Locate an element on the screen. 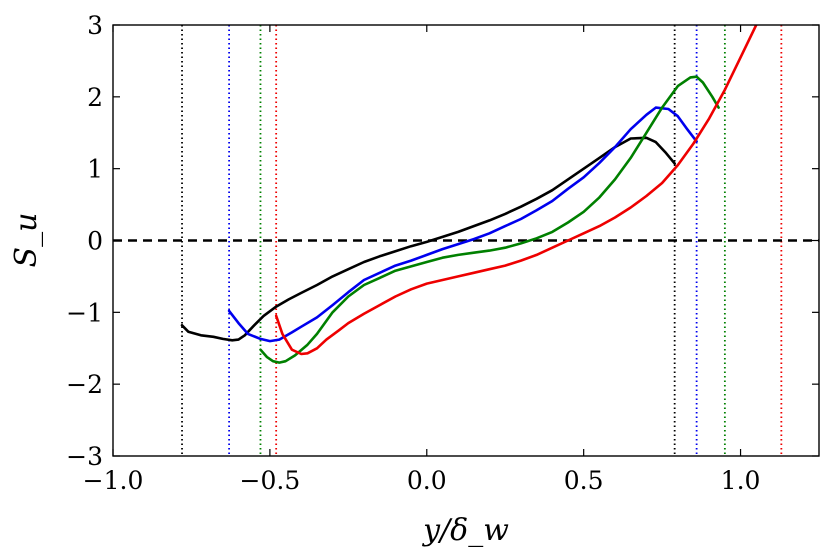 Image resolution: width=830 pixels, height=553 pixels. y-tick-label-3: 0 is located at coordinates (95, 241).